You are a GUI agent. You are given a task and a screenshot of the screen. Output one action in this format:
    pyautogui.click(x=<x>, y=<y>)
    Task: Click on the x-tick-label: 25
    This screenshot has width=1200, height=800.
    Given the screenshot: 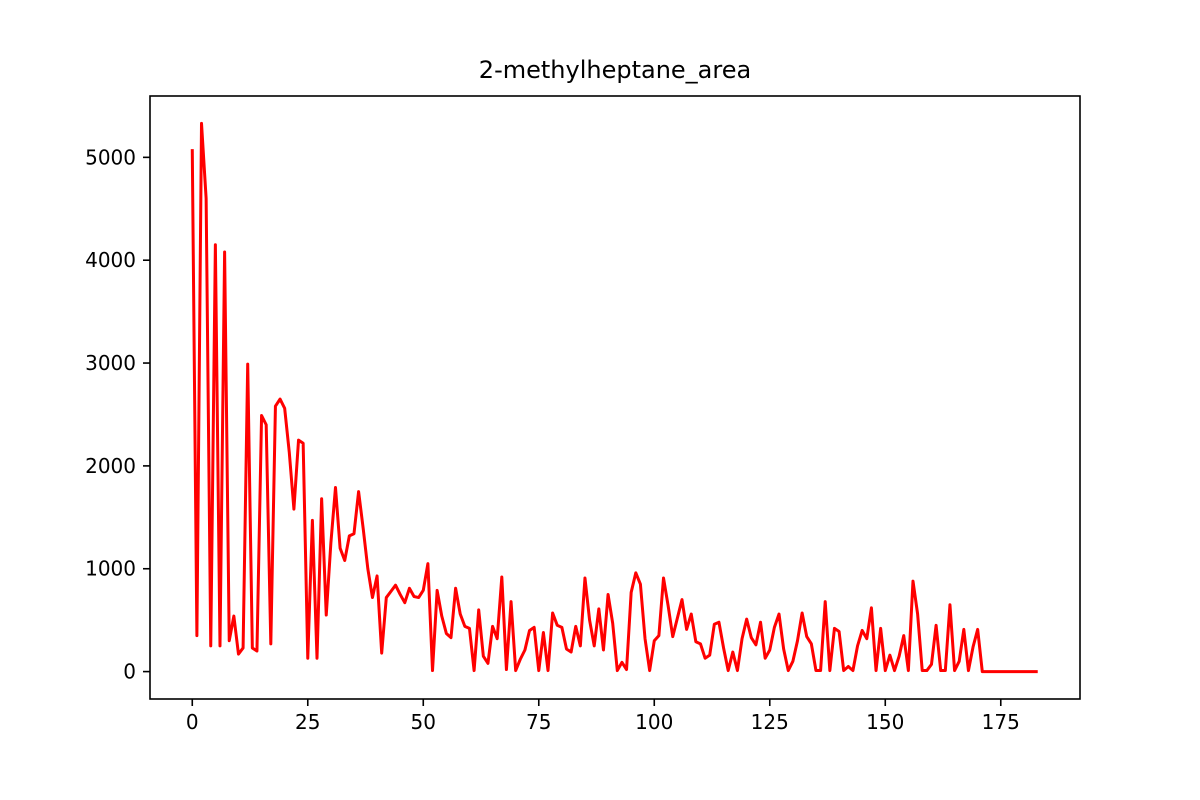 What is the action you would take?
    pyautogui.click(x=307, y=722)
    